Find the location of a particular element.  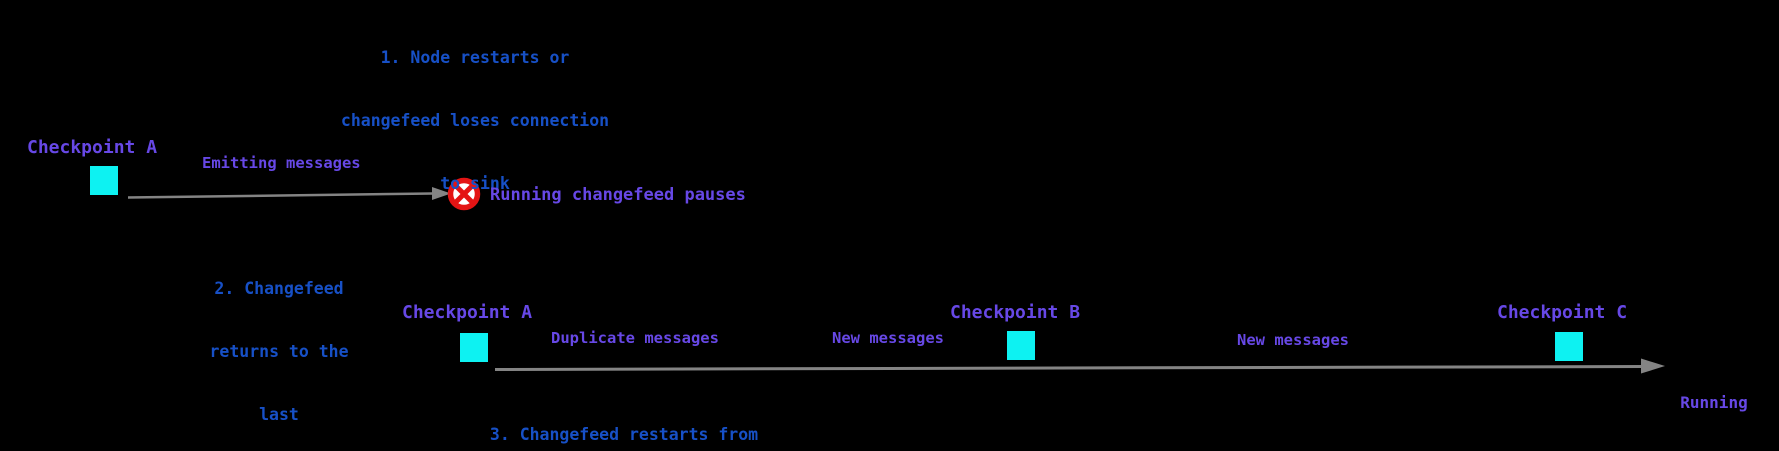

note-line: changefeed loses connection is located at coordinates (475, 120).